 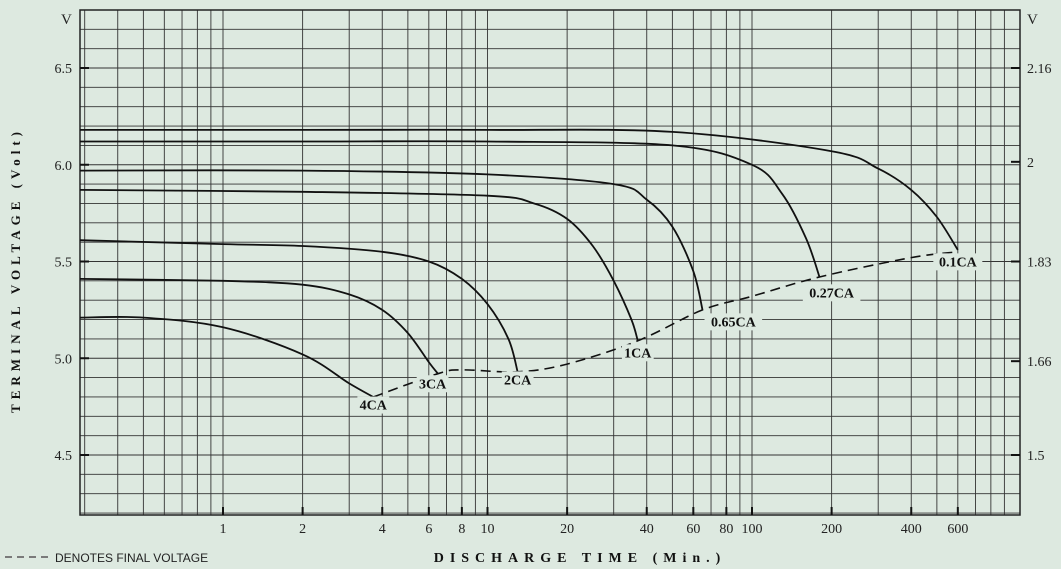 I want to click on curve-3ca, so click(x=259, y=326).